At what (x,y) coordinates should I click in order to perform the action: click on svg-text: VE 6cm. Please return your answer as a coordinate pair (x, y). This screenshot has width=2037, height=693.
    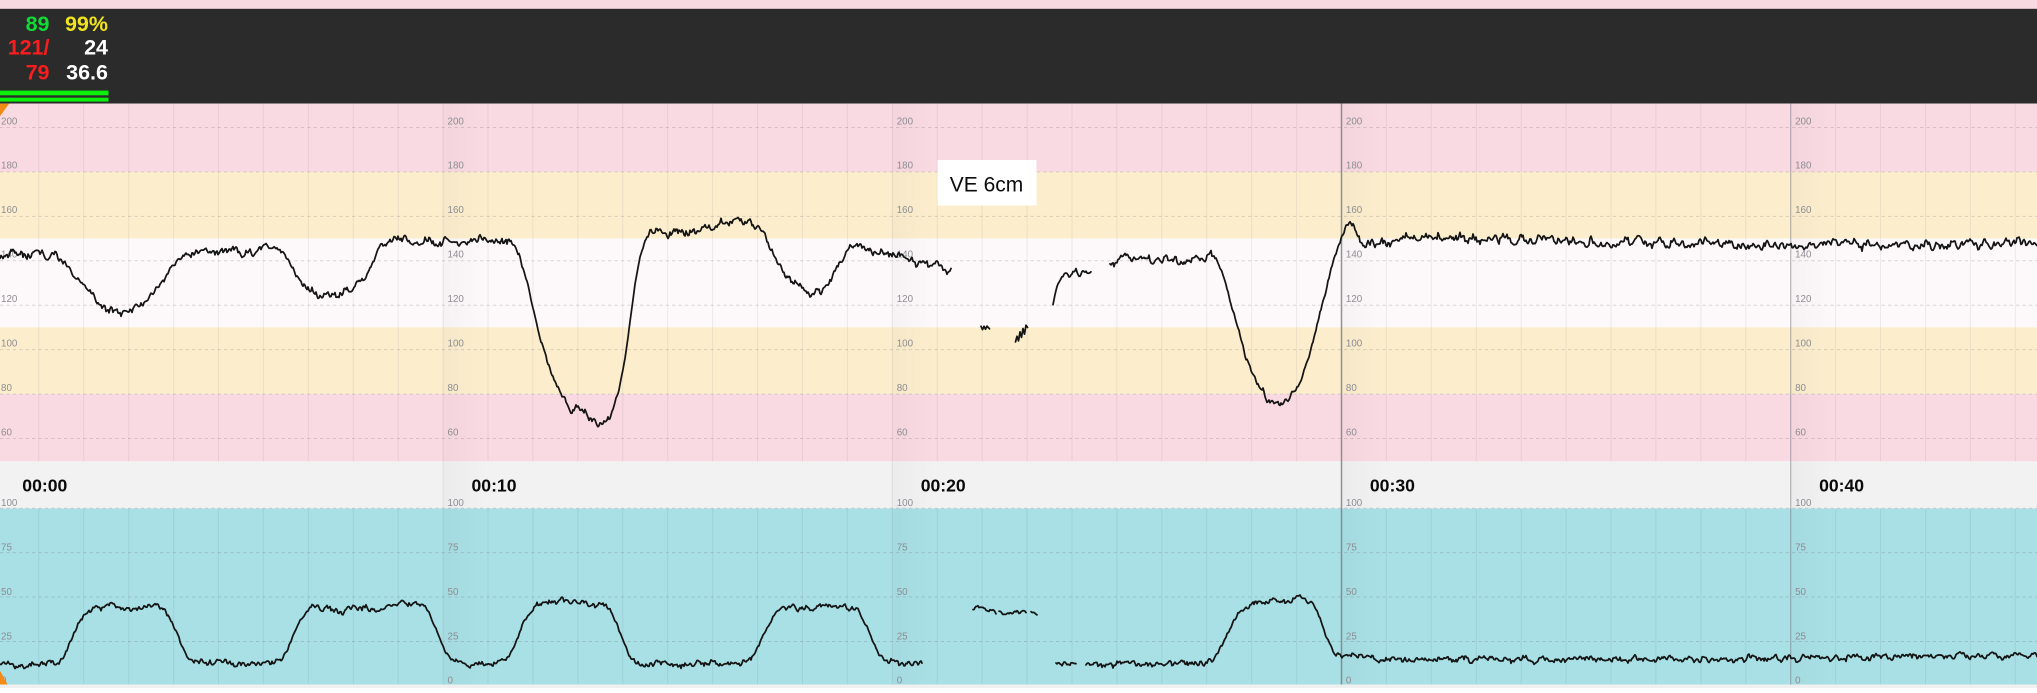
    Looking at the image, I should click on (987, 185).